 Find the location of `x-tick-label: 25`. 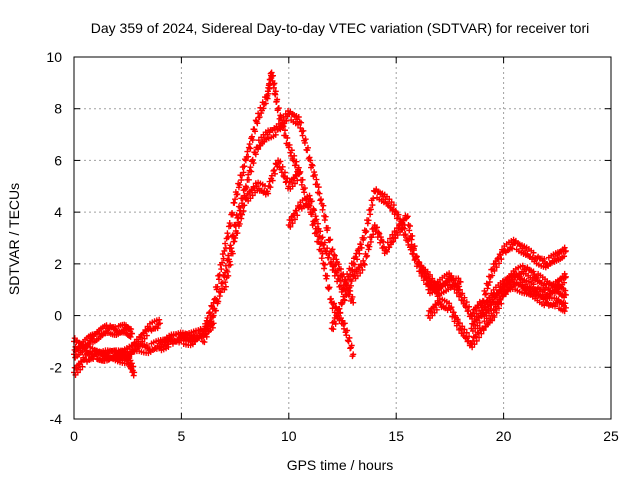

x-tick-label: 25 is located at coordinates (611, 436).